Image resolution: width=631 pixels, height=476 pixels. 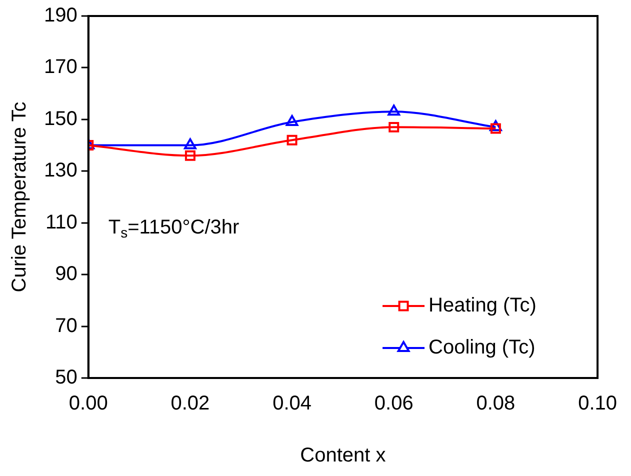 What do you see at coordinates (19, 197) in the screenshot?
I see `y-axis-title: Curie Temperature Tc` at bounding box center [19, 197].